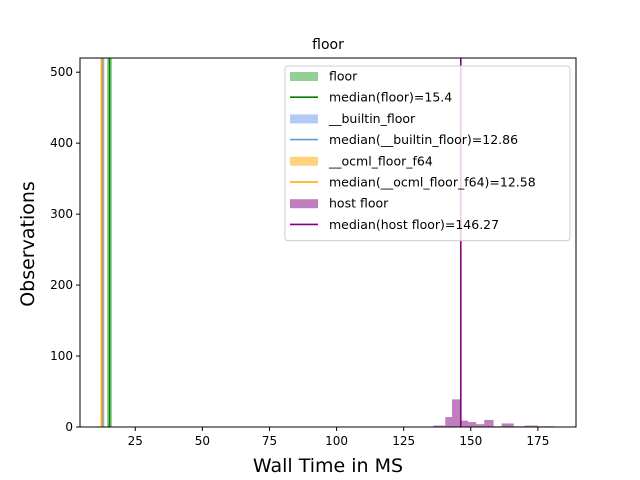 The width and height of the screenshot is (640, 480). I want to click on x-axis-label: Wall Time in MS, so click(328, 466).